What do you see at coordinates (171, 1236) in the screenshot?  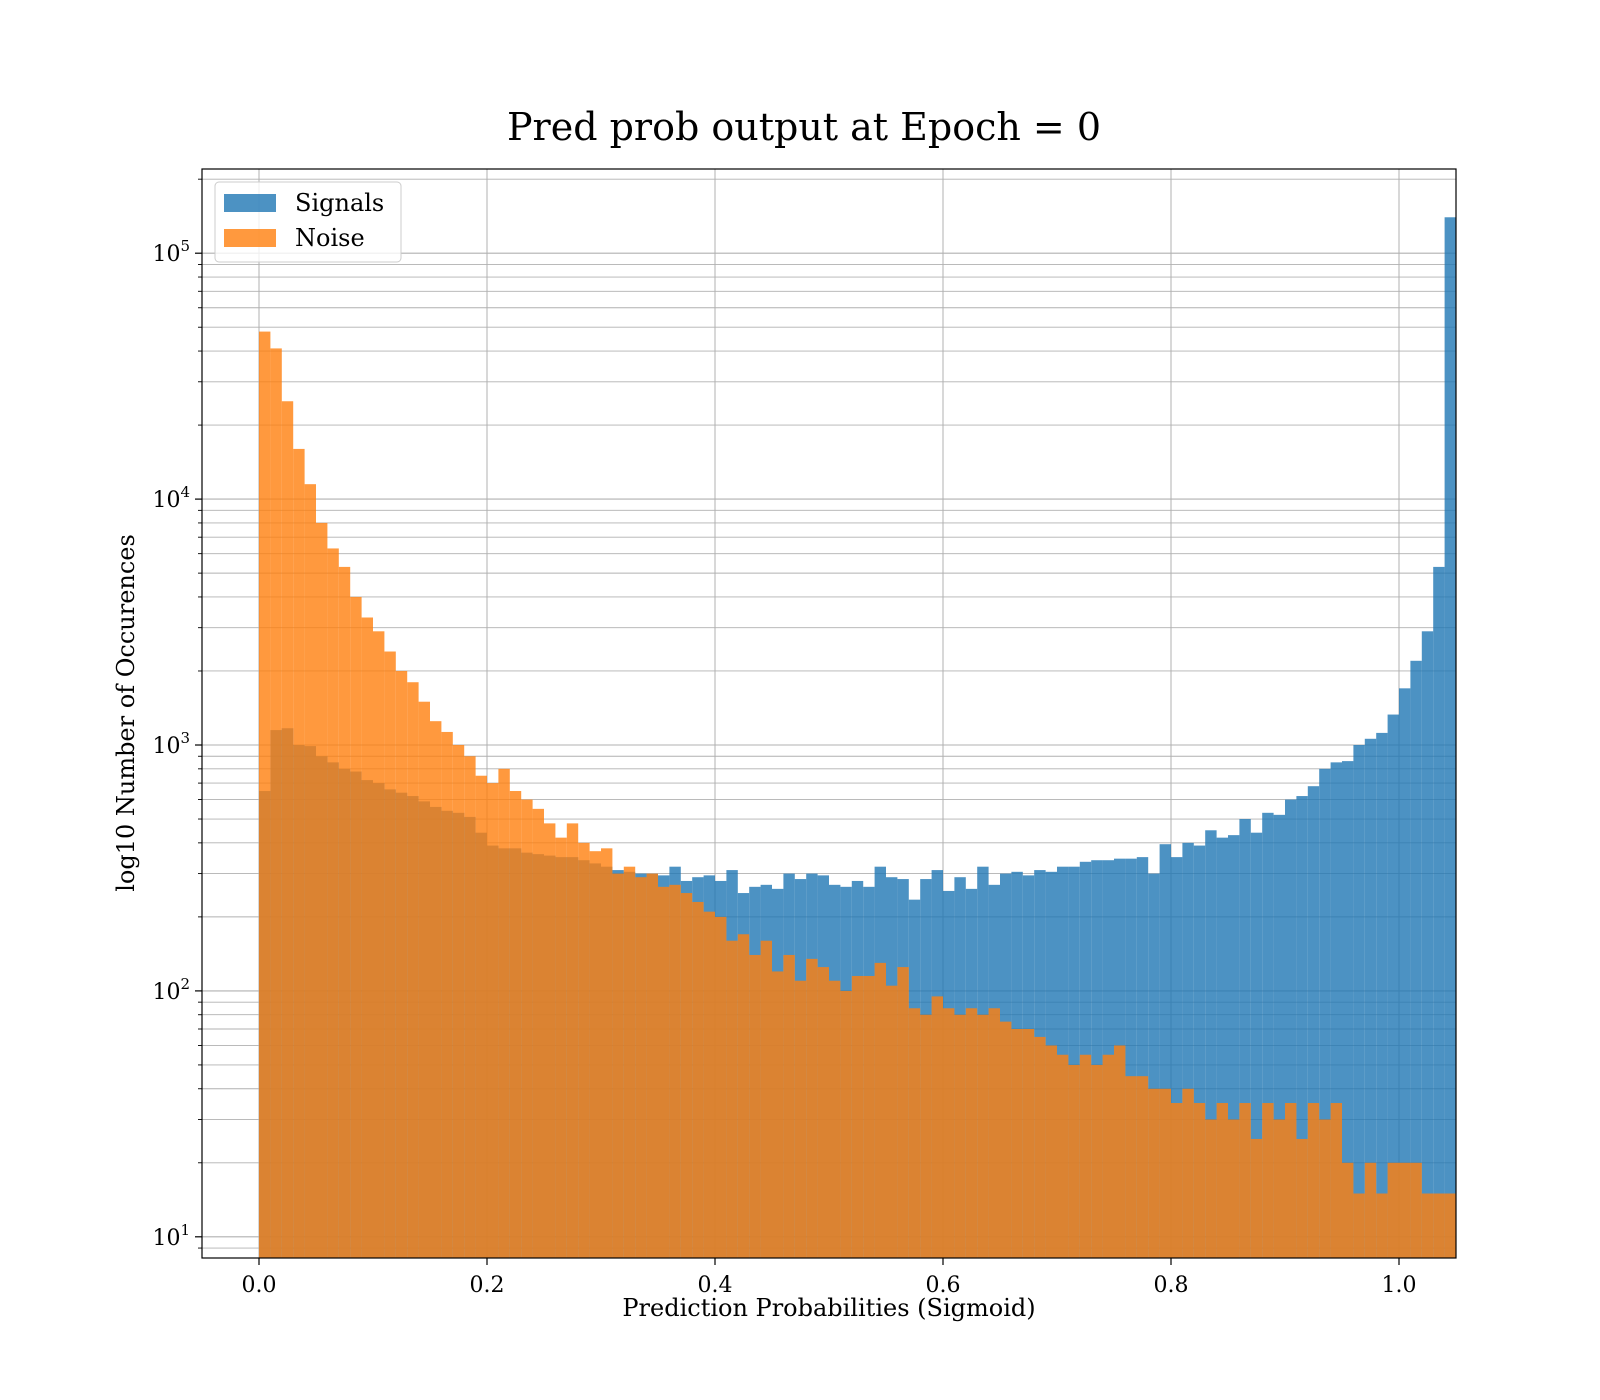 I see `y-tick-label: 10¹` at bounding box center [171, 1236].